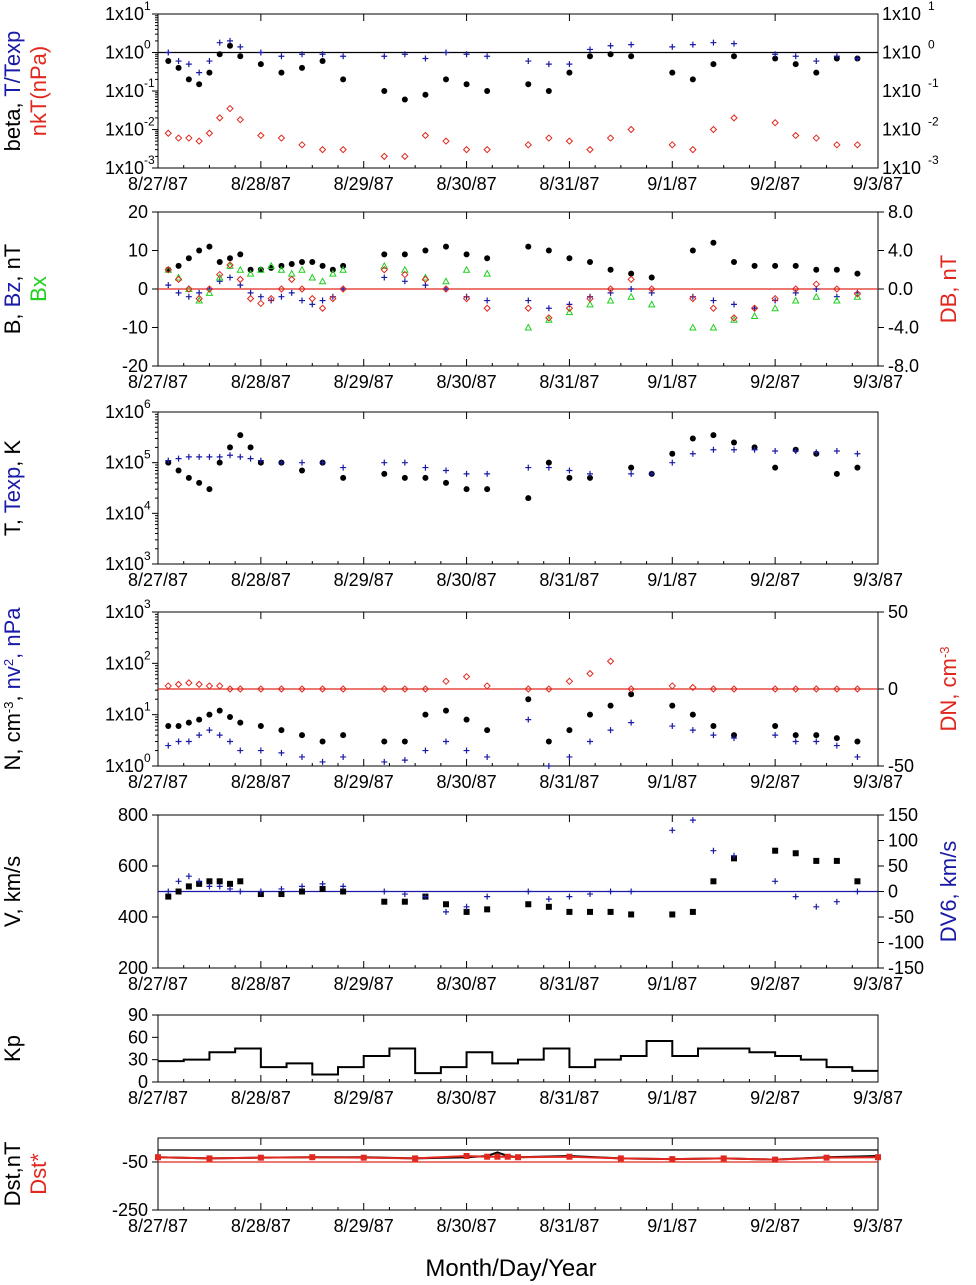 The width and height of the screenshot is (976, 1285). What do you see at coordinates (900, 289) in the screenshot?
I see `y2-tick-label: 0.0` at bounding box center [900, 289].